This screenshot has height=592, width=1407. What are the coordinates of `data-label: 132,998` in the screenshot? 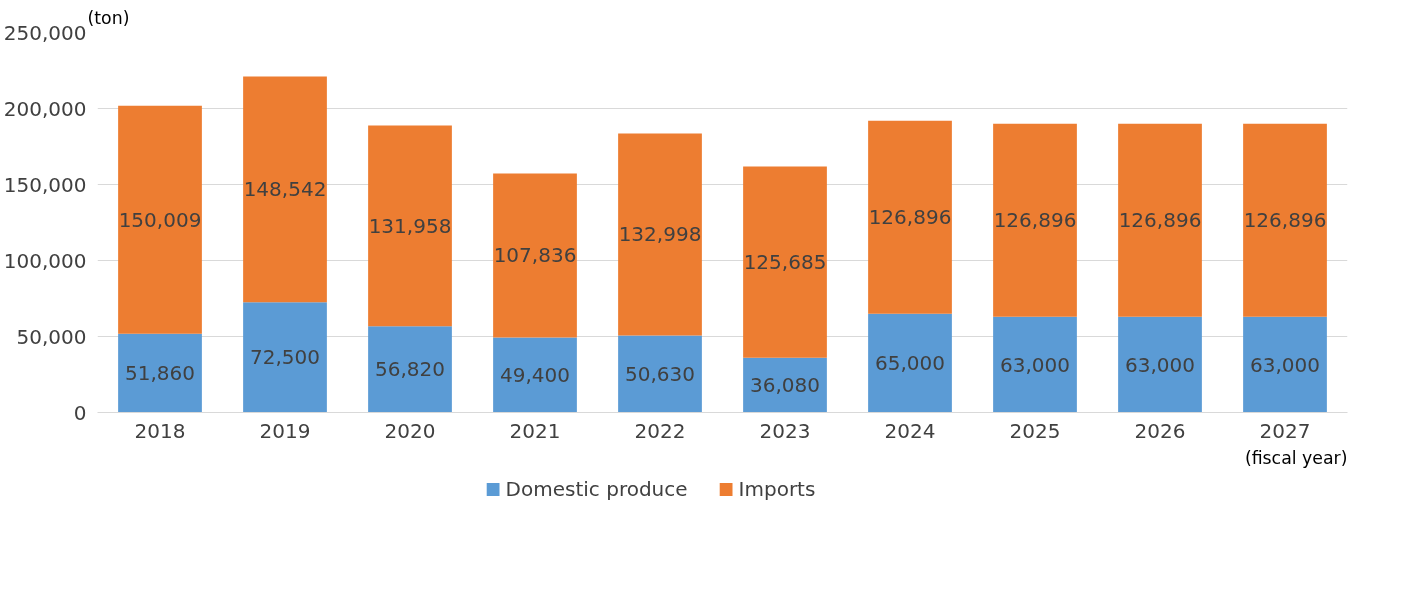 It's located at (660, 234).